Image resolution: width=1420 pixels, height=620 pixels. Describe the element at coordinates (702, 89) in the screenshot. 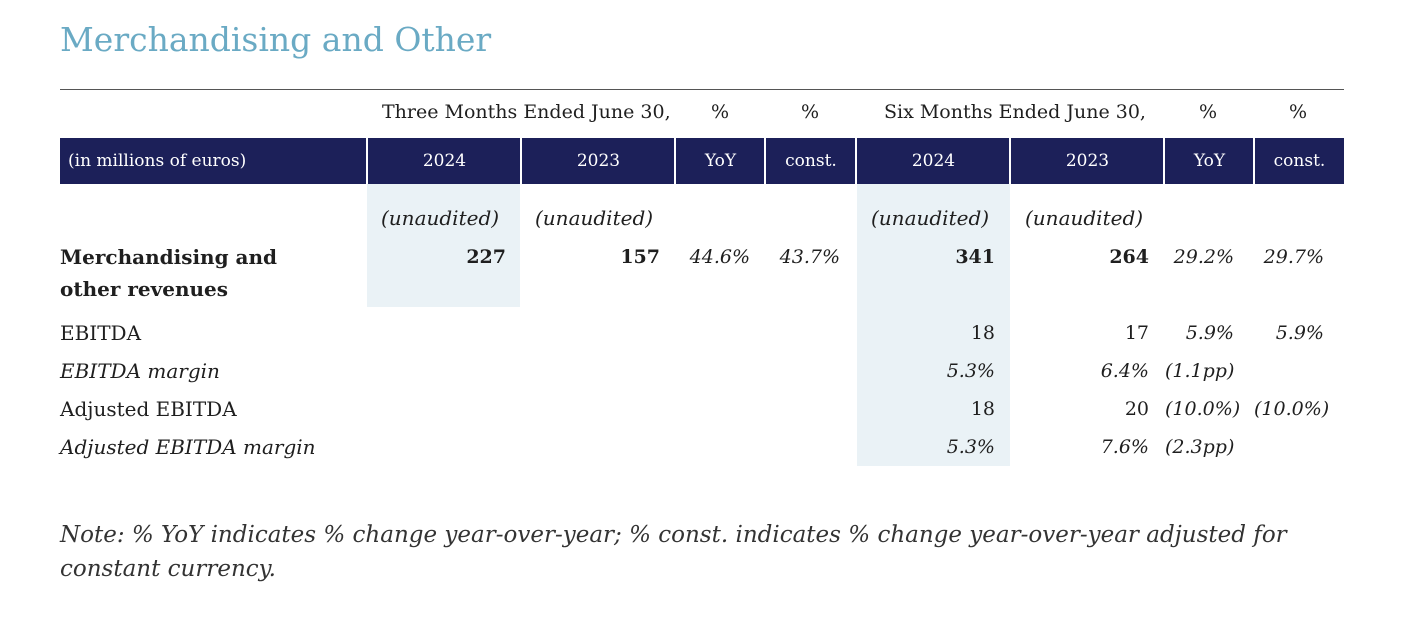

I see `title-divider` at that location.